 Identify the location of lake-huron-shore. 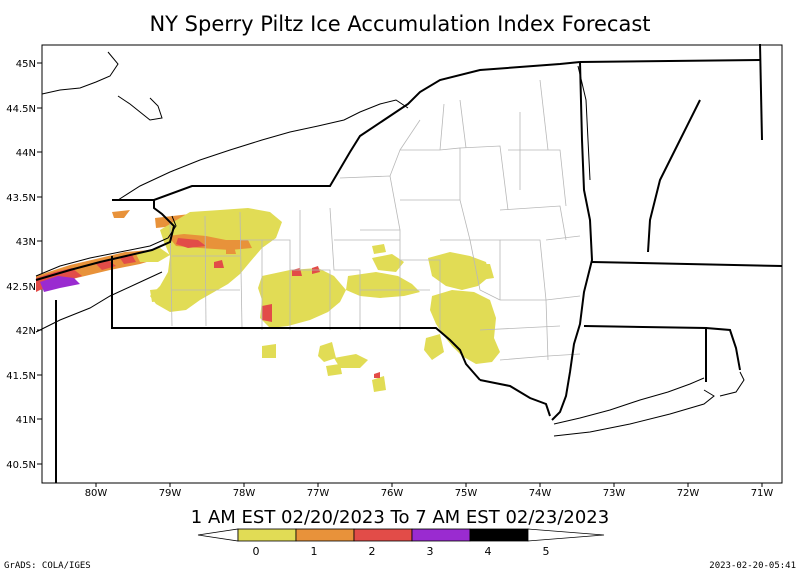
(80, 73).